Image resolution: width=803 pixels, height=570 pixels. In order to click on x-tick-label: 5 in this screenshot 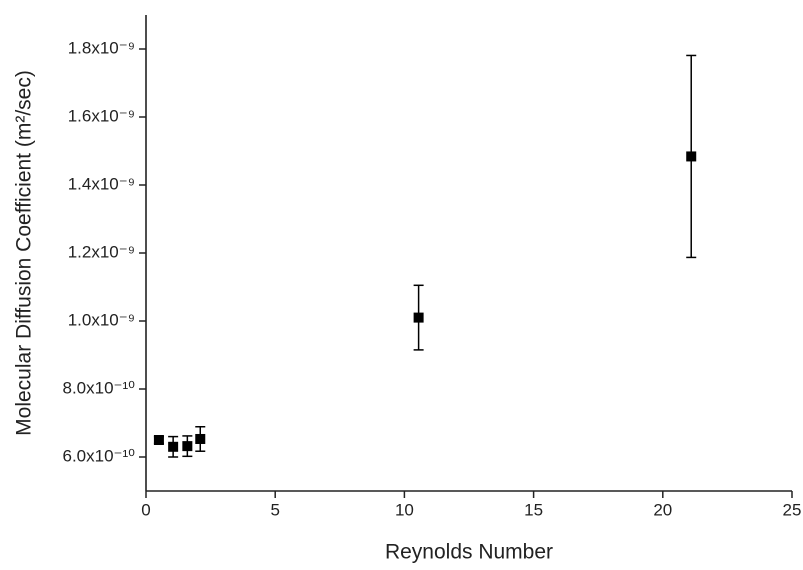, I will do `click(274, 509)`.